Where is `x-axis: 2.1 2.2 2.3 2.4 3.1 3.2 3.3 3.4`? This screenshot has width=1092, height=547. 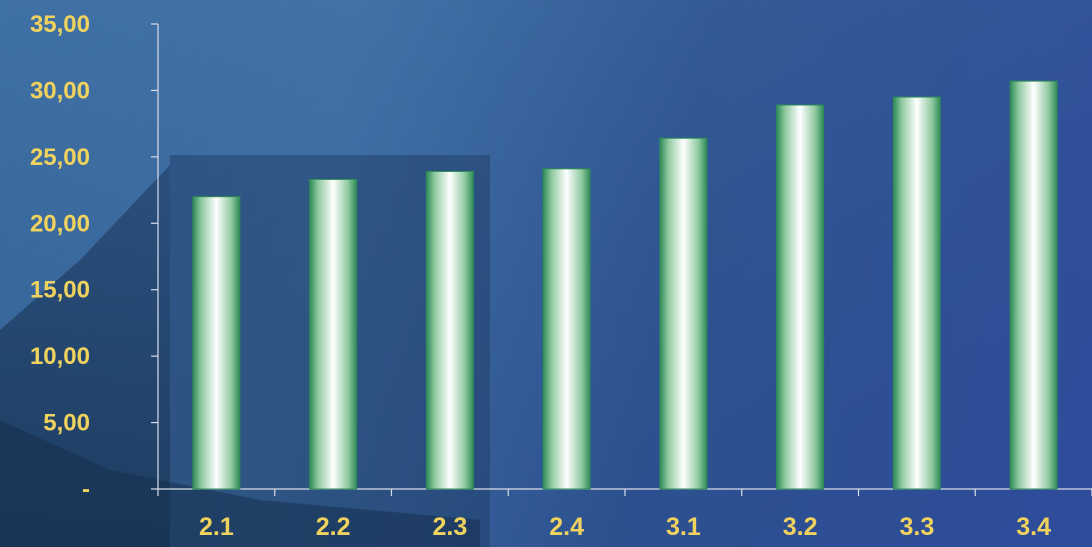
x-axis: 2.1 2.2 2.3 2.4 3.1 3.2 3.3 3.4 is located at coordinates (624, 514).